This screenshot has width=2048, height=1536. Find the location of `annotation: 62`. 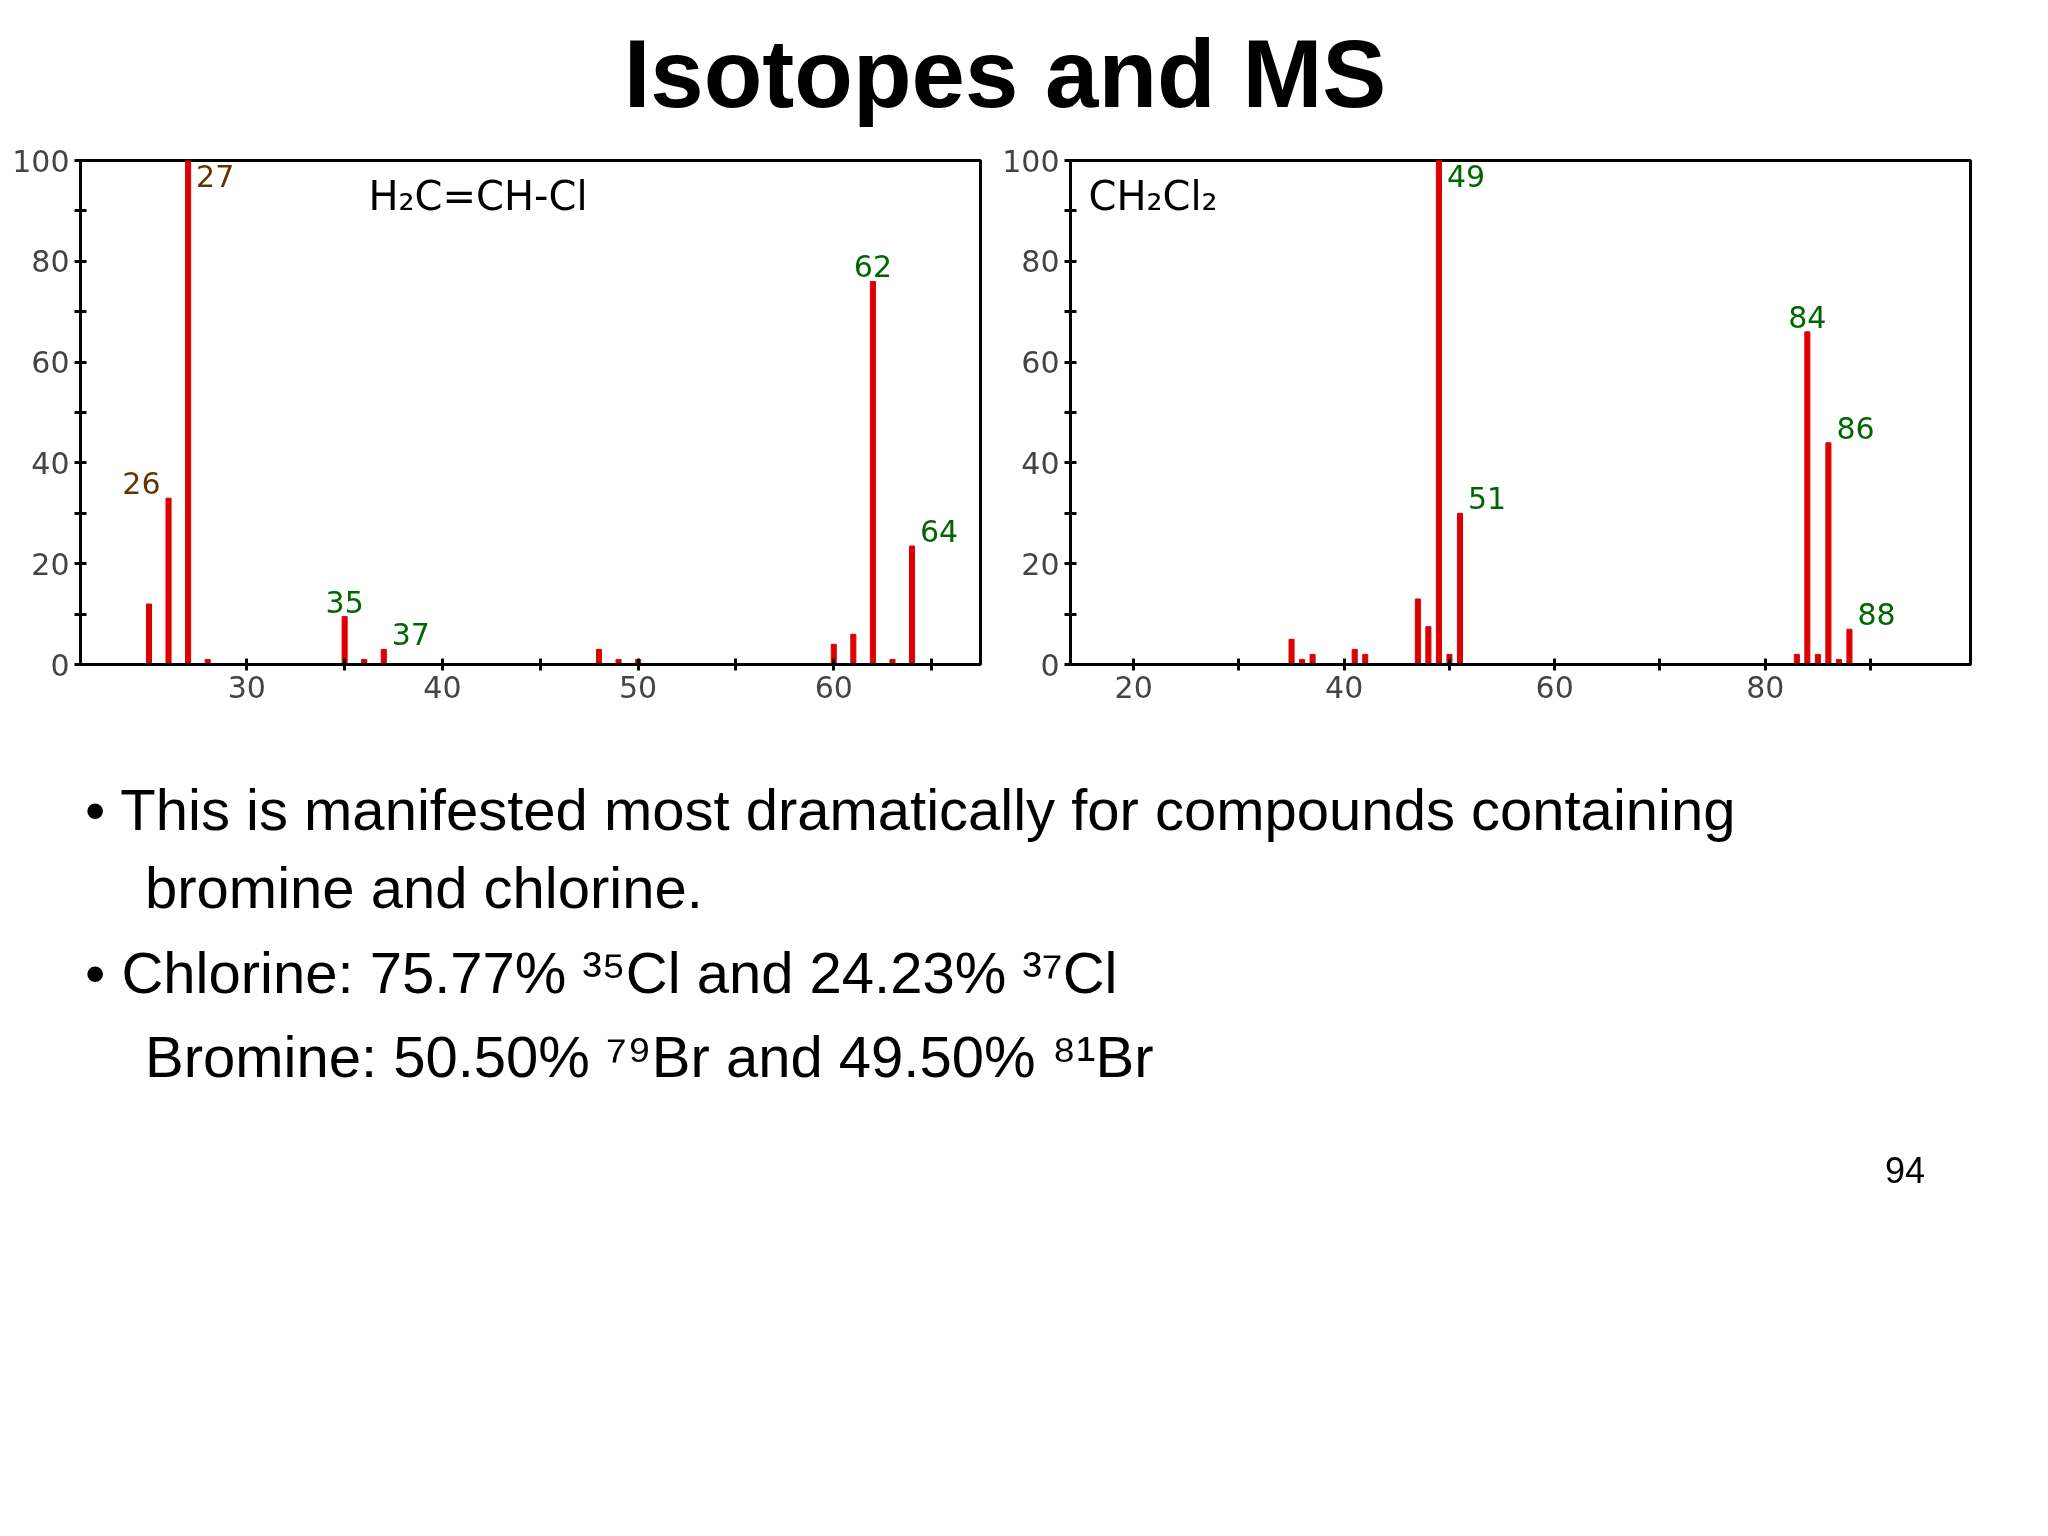

annotation: 62 is located at coordinates (872, 267).